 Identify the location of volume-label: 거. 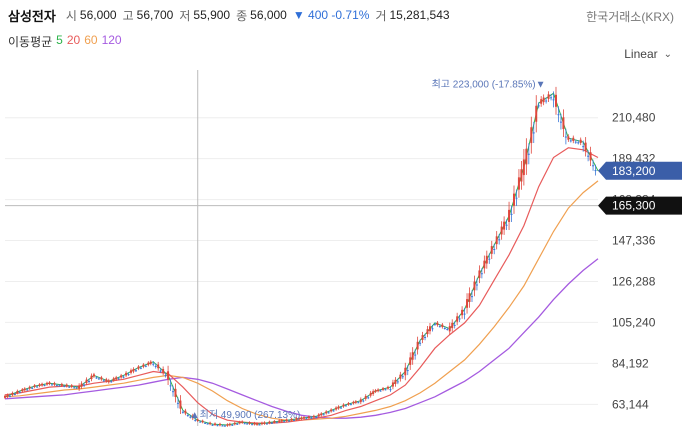
(381, 15).